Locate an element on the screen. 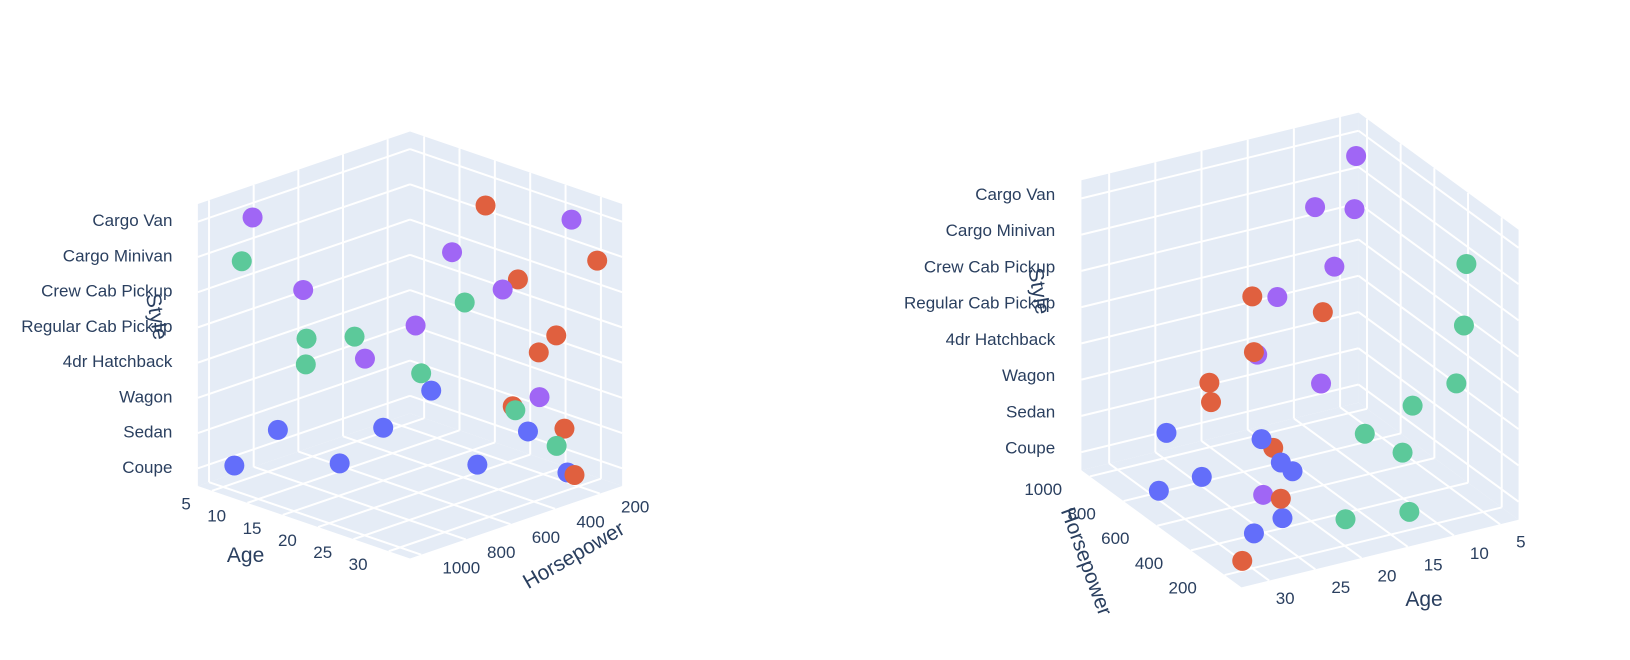 Image resolution: width=1630 pixels, height=660 pixels. x-tick-label: 30 is located at coordinates (1285, 598).